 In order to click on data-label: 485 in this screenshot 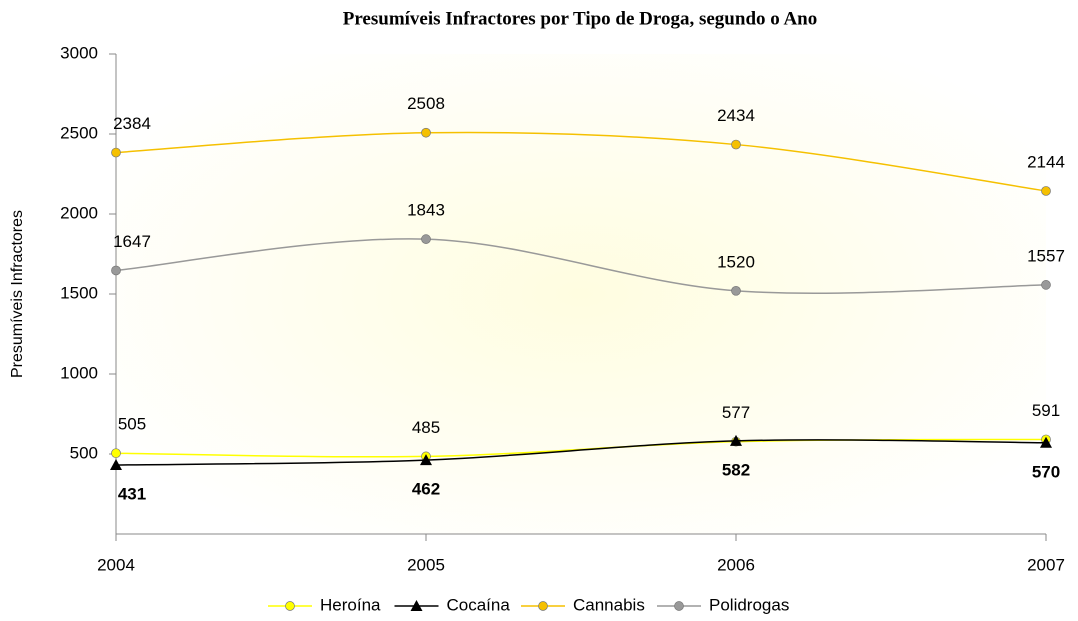, I will do `click(426, 427)`.